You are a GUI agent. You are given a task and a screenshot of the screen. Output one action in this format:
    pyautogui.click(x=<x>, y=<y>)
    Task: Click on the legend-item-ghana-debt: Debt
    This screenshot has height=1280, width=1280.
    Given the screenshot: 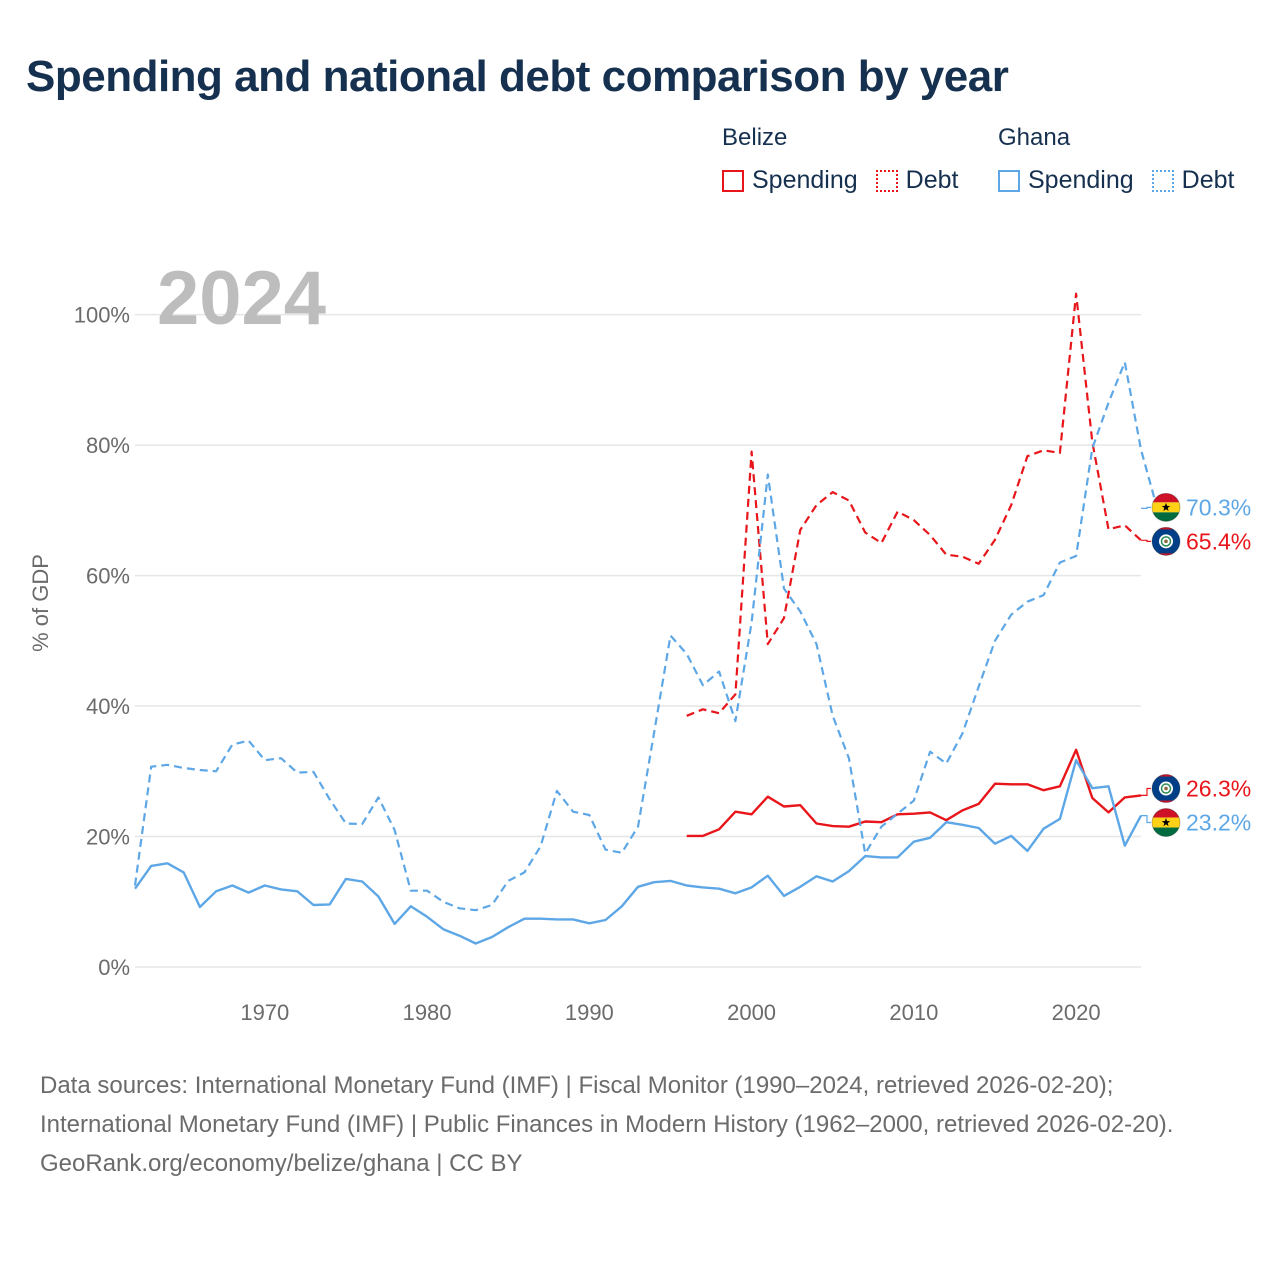 What is the action you would take?
    pyautogui.click(x=1193, y=180)
    